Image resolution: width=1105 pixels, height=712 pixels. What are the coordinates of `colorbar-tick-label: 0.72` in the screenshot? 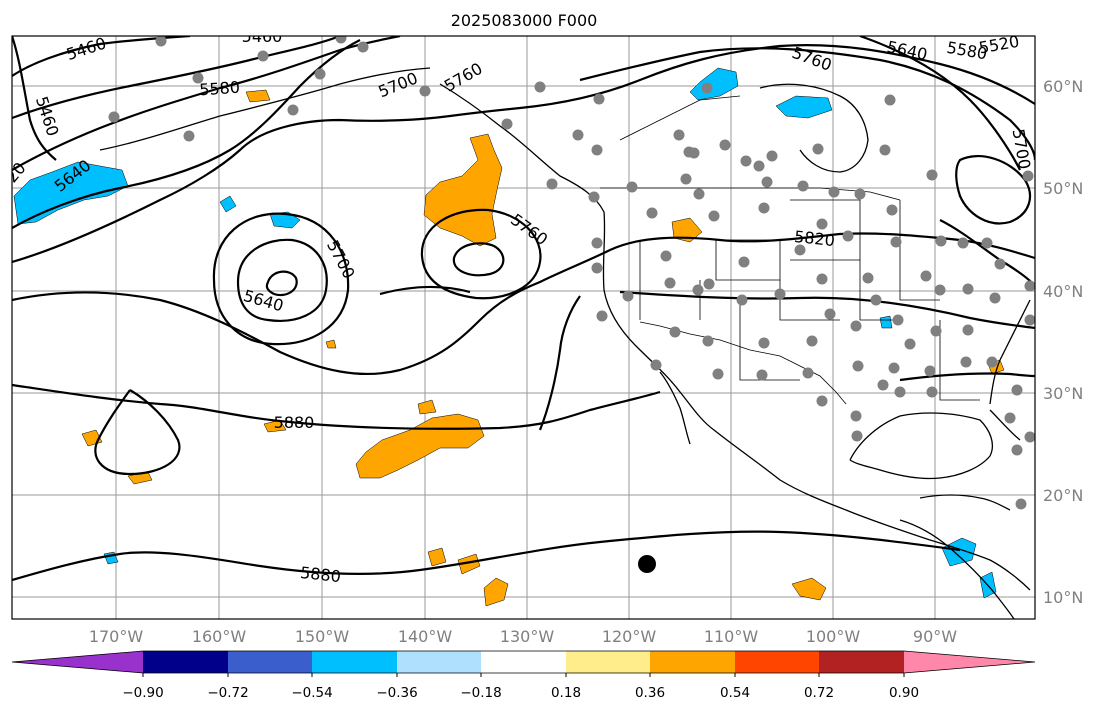 It's located at (819, 693).